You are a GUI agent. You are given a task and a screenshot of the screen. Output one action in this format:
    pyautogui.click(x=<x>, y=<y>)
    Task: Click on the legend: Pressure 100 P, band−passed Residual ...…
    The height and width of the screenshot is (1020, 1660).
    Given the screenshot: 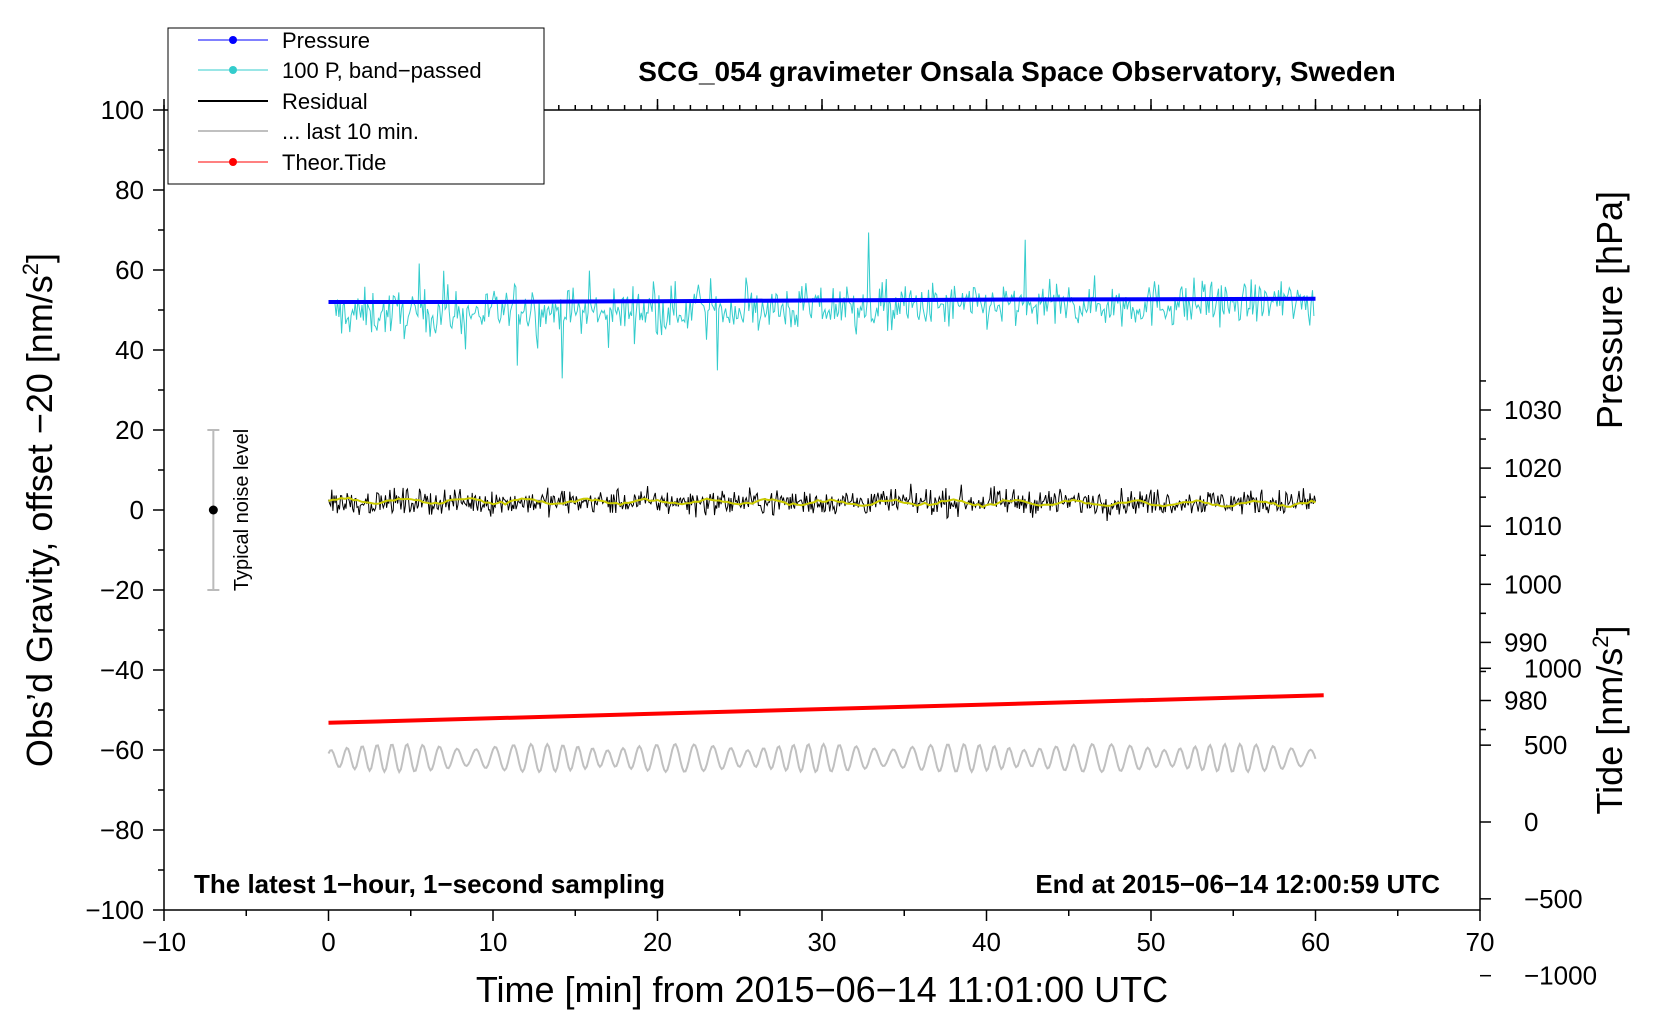 What is the action you would take?
    pyautogui.click(x=356, y=106)
    